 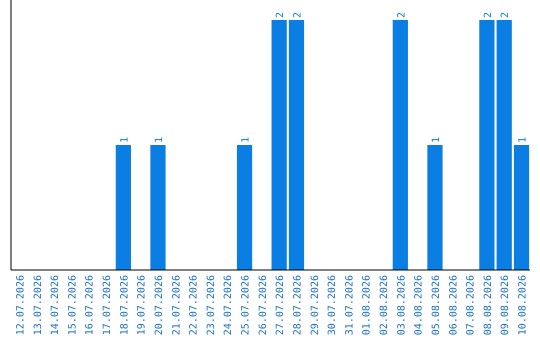 I want to click on x-tick-label: 08.08.2026, so click(x=488, y=305).